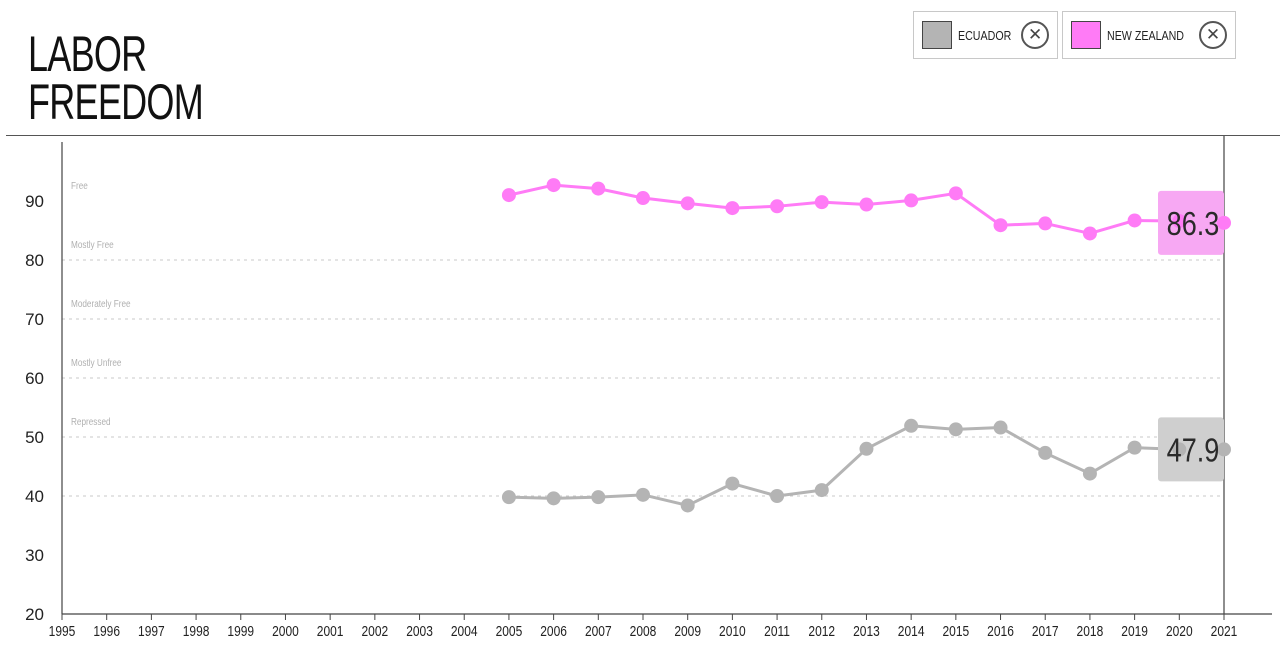  What do you see at coordinates (240, 631) in the screenshot?
I see `x-tick-label-1999: 1999` at bounding box center [240, 631].